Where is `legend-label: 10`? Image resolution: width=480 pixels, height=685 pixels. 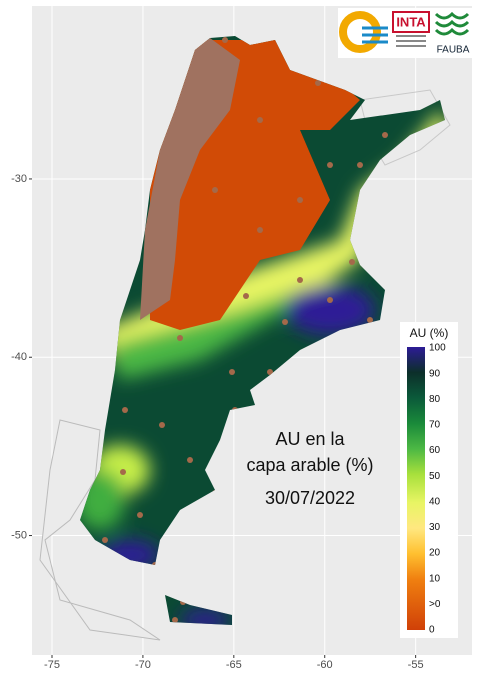
legend-label: 10 is located at coordinates (435, 578).